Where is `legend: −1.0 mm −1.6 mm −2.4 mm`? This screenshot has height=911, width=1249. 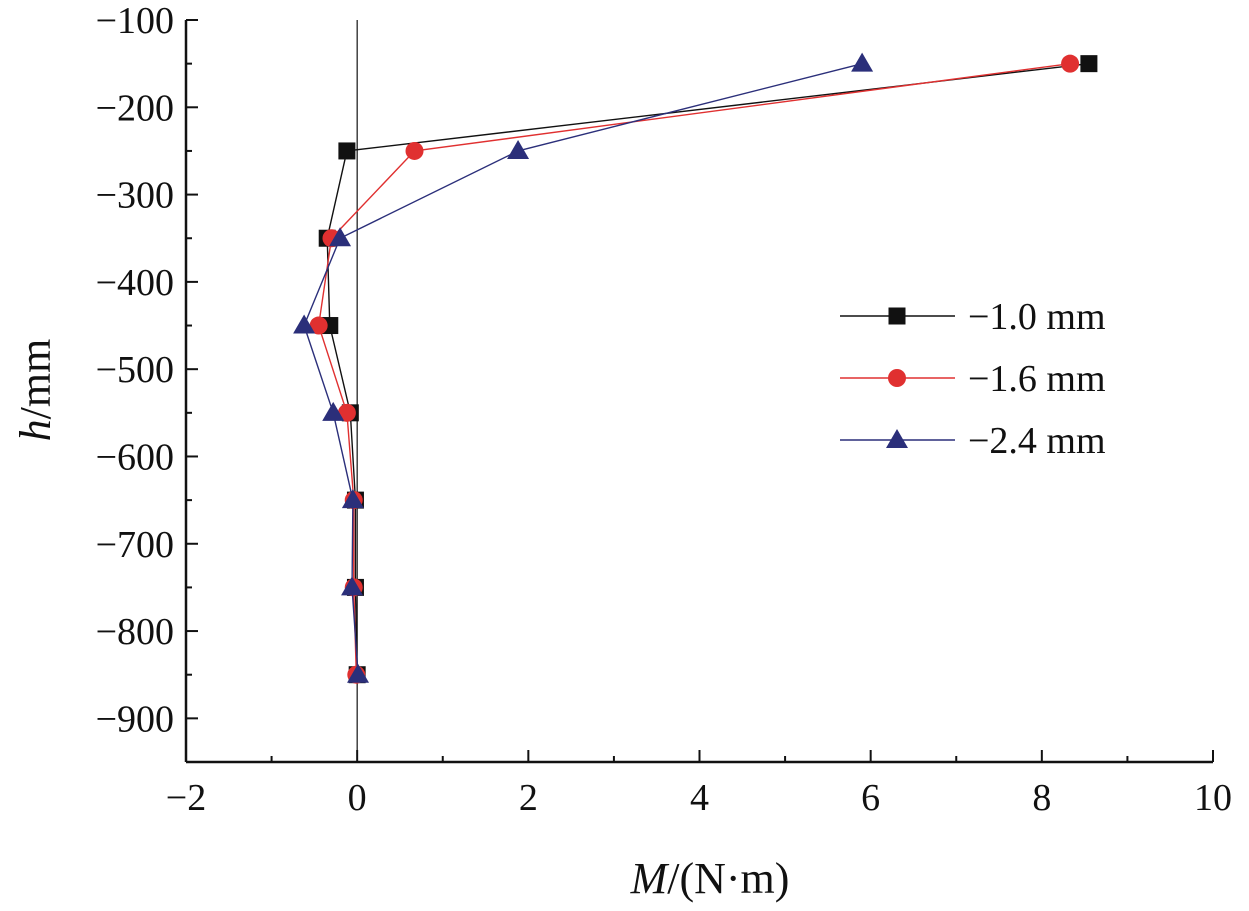
legend: −1.0 mm −1.6 mm −2.4 mm is located at coordinates (973, 379).